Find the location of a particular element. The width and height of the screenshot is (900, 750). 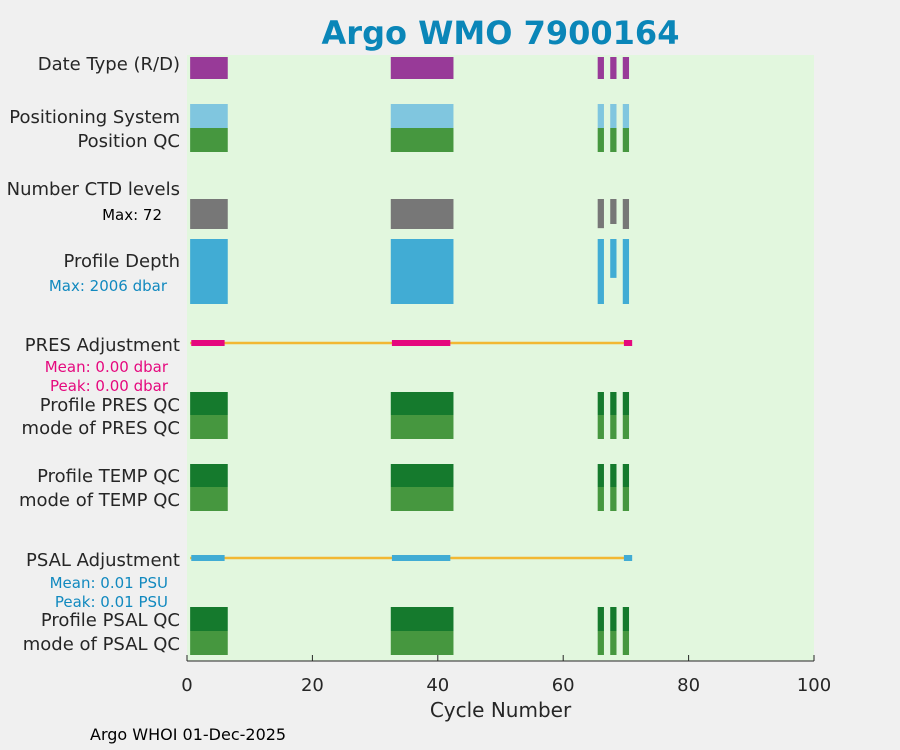

row-psal-adjustment-mean: Mean: 0.01 PSU is located at coordinates (109, 583).